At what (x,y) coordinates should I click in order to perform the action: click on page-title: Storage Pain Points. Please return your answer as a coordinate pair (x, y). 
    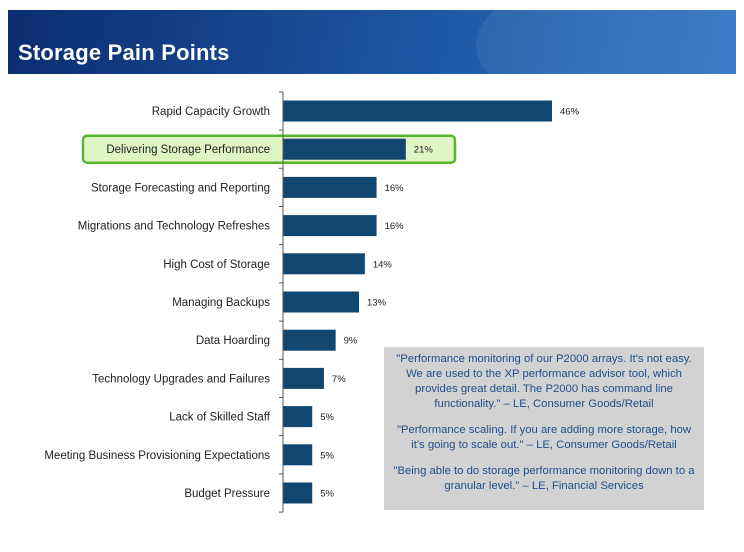
    Looking at the image, I should click on (124, 52).